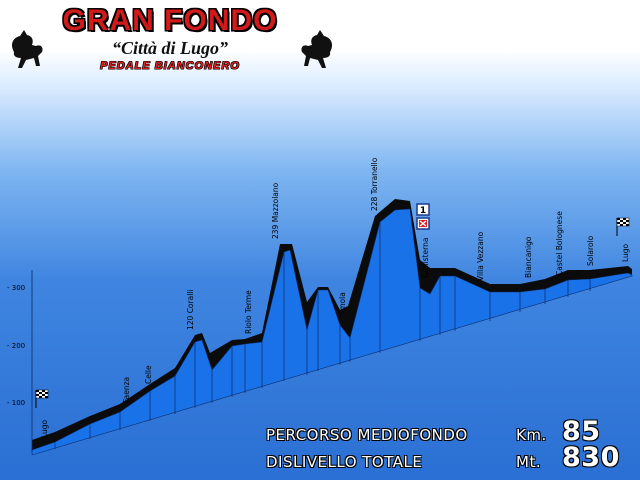 The width and height of the screenshot is (640, 480). What do you see at coordinates (16, 288) in the screenshot?
I see `axis-tick-300: - 300` at bounding box center [16, 288].